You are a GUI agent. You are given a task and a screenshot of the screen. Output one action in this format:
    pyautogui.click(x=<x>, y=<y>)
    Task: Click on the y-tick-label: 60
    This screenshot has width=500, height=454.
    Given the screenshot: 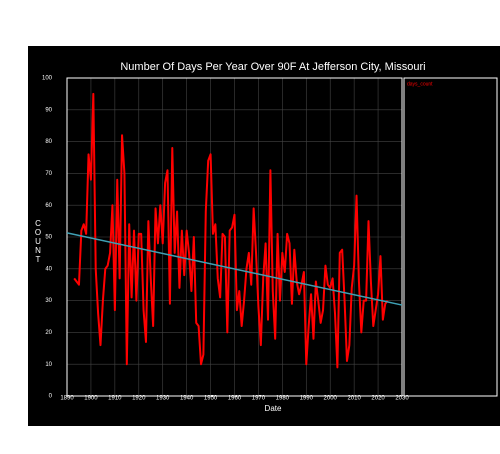 What is the action you would take?
    pyautogui.click(x=48, y=206)
    